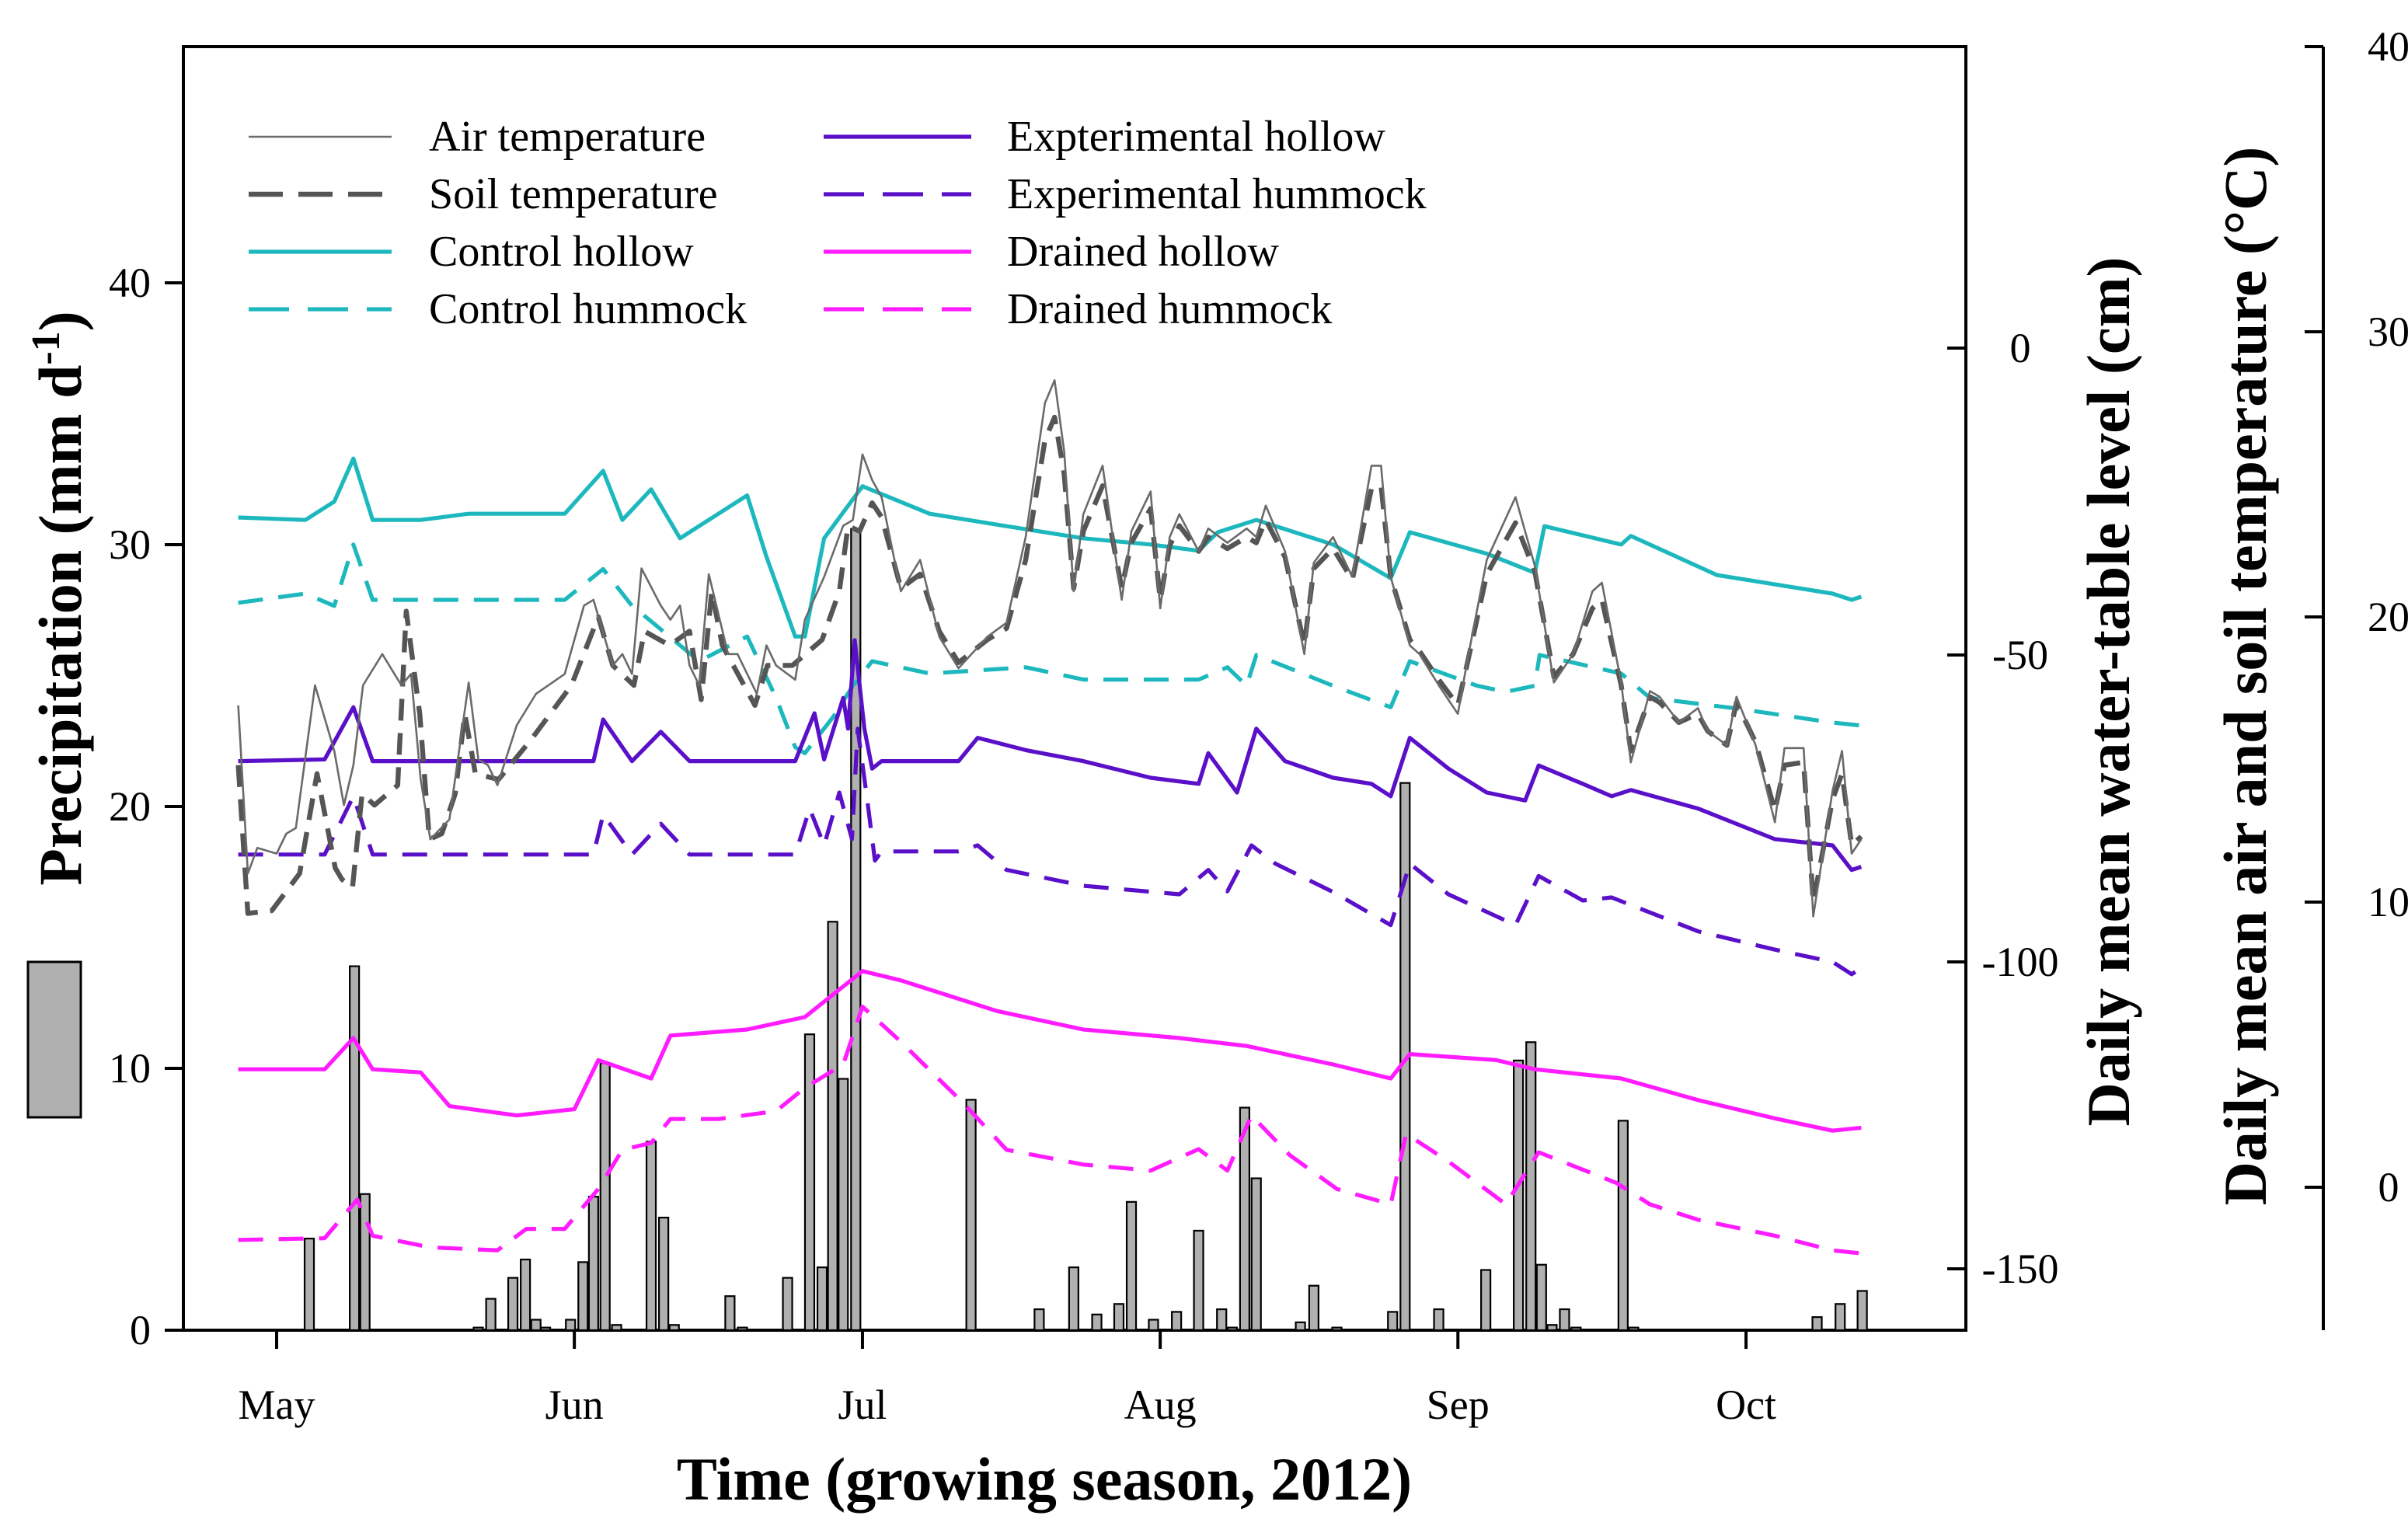 This screenshot has height=1526, width=2408. Describe the element at coordinates (2020, 962) in the screenshot. I see `right-water-table-tick-label: -100` at that location.